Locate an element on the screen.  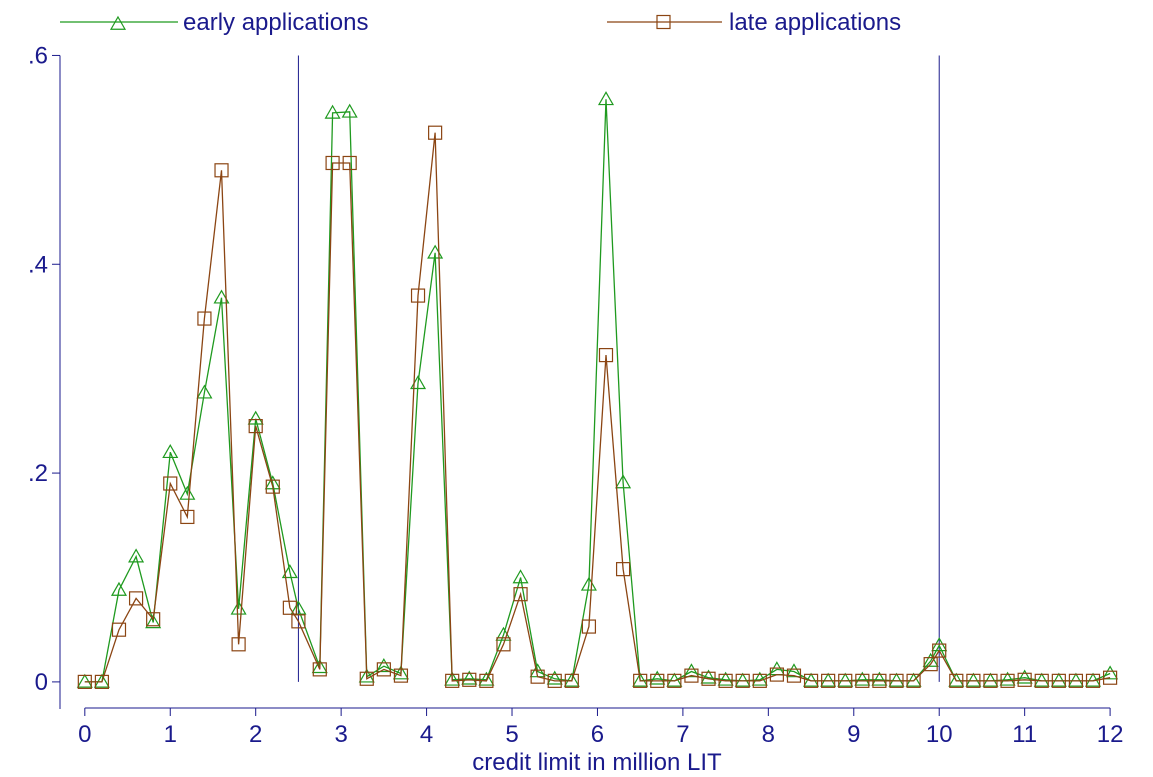
x-tick-label: 8 is located at coordinates (768, 734).